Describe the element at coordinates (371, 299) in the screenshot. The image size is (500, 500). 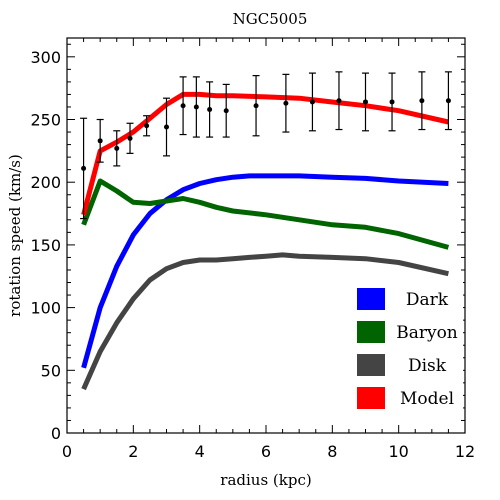
I see `legend-swatch-dark` at that location.